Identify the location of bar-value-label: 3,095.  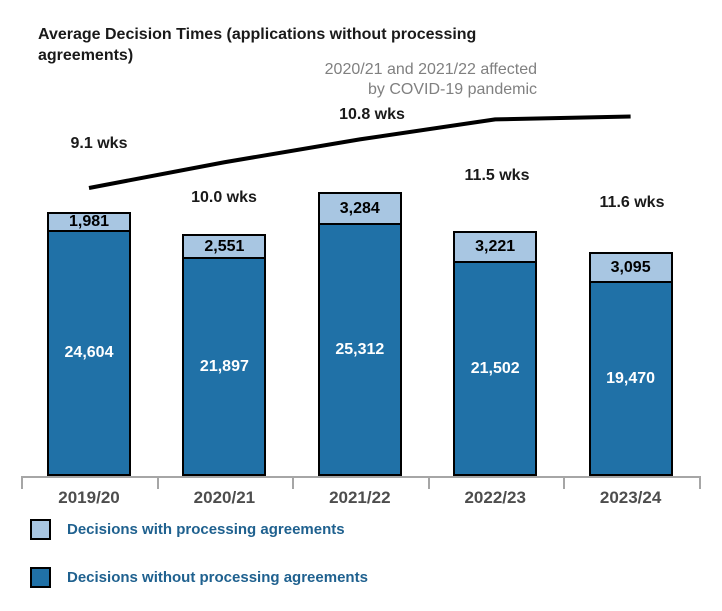
(630, 267).